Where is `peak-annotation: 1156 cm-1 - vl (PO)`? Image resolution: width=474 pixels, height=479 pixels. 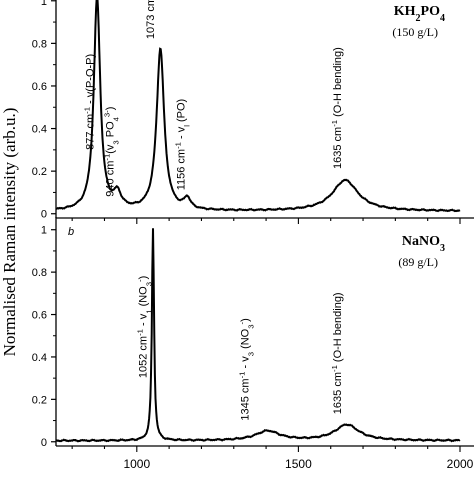
peak-annotation: 1156 cm-1 - vl (PO) is located at coordinates (182, 145).